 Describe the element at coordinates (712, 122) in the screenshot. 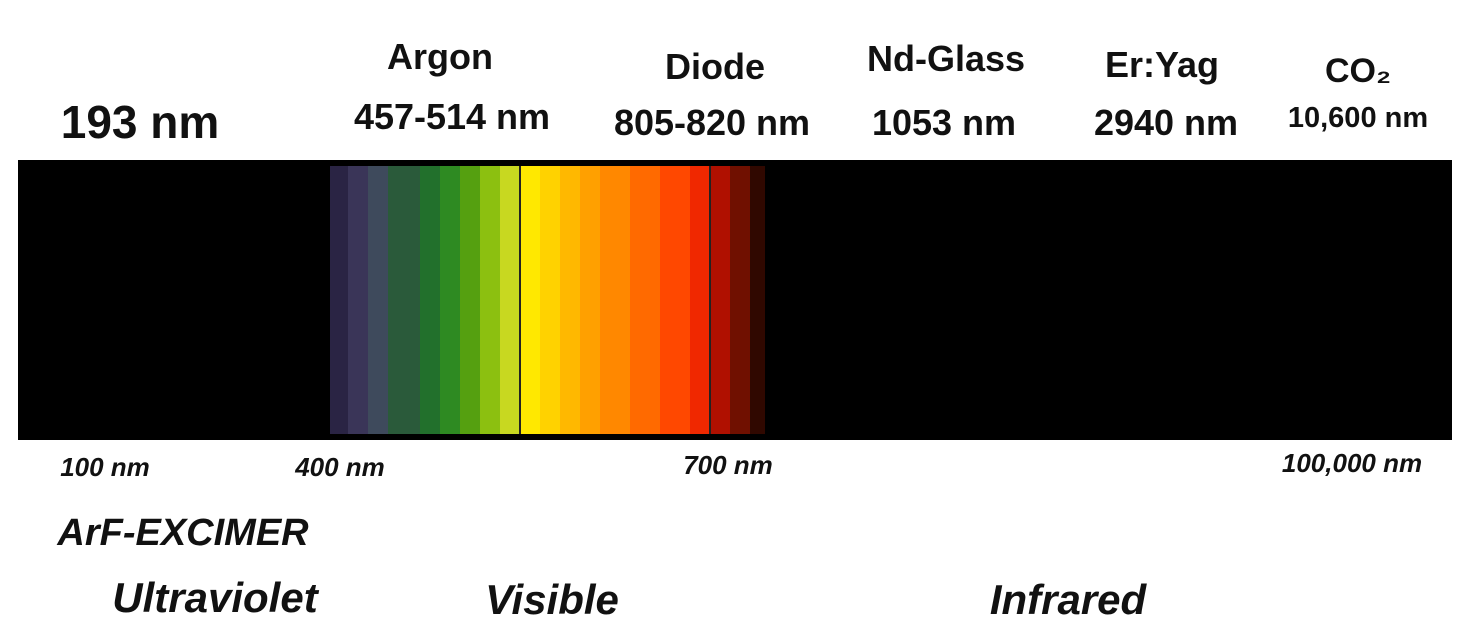

I see `laser-wavelength: 805-820 nm` at that location.